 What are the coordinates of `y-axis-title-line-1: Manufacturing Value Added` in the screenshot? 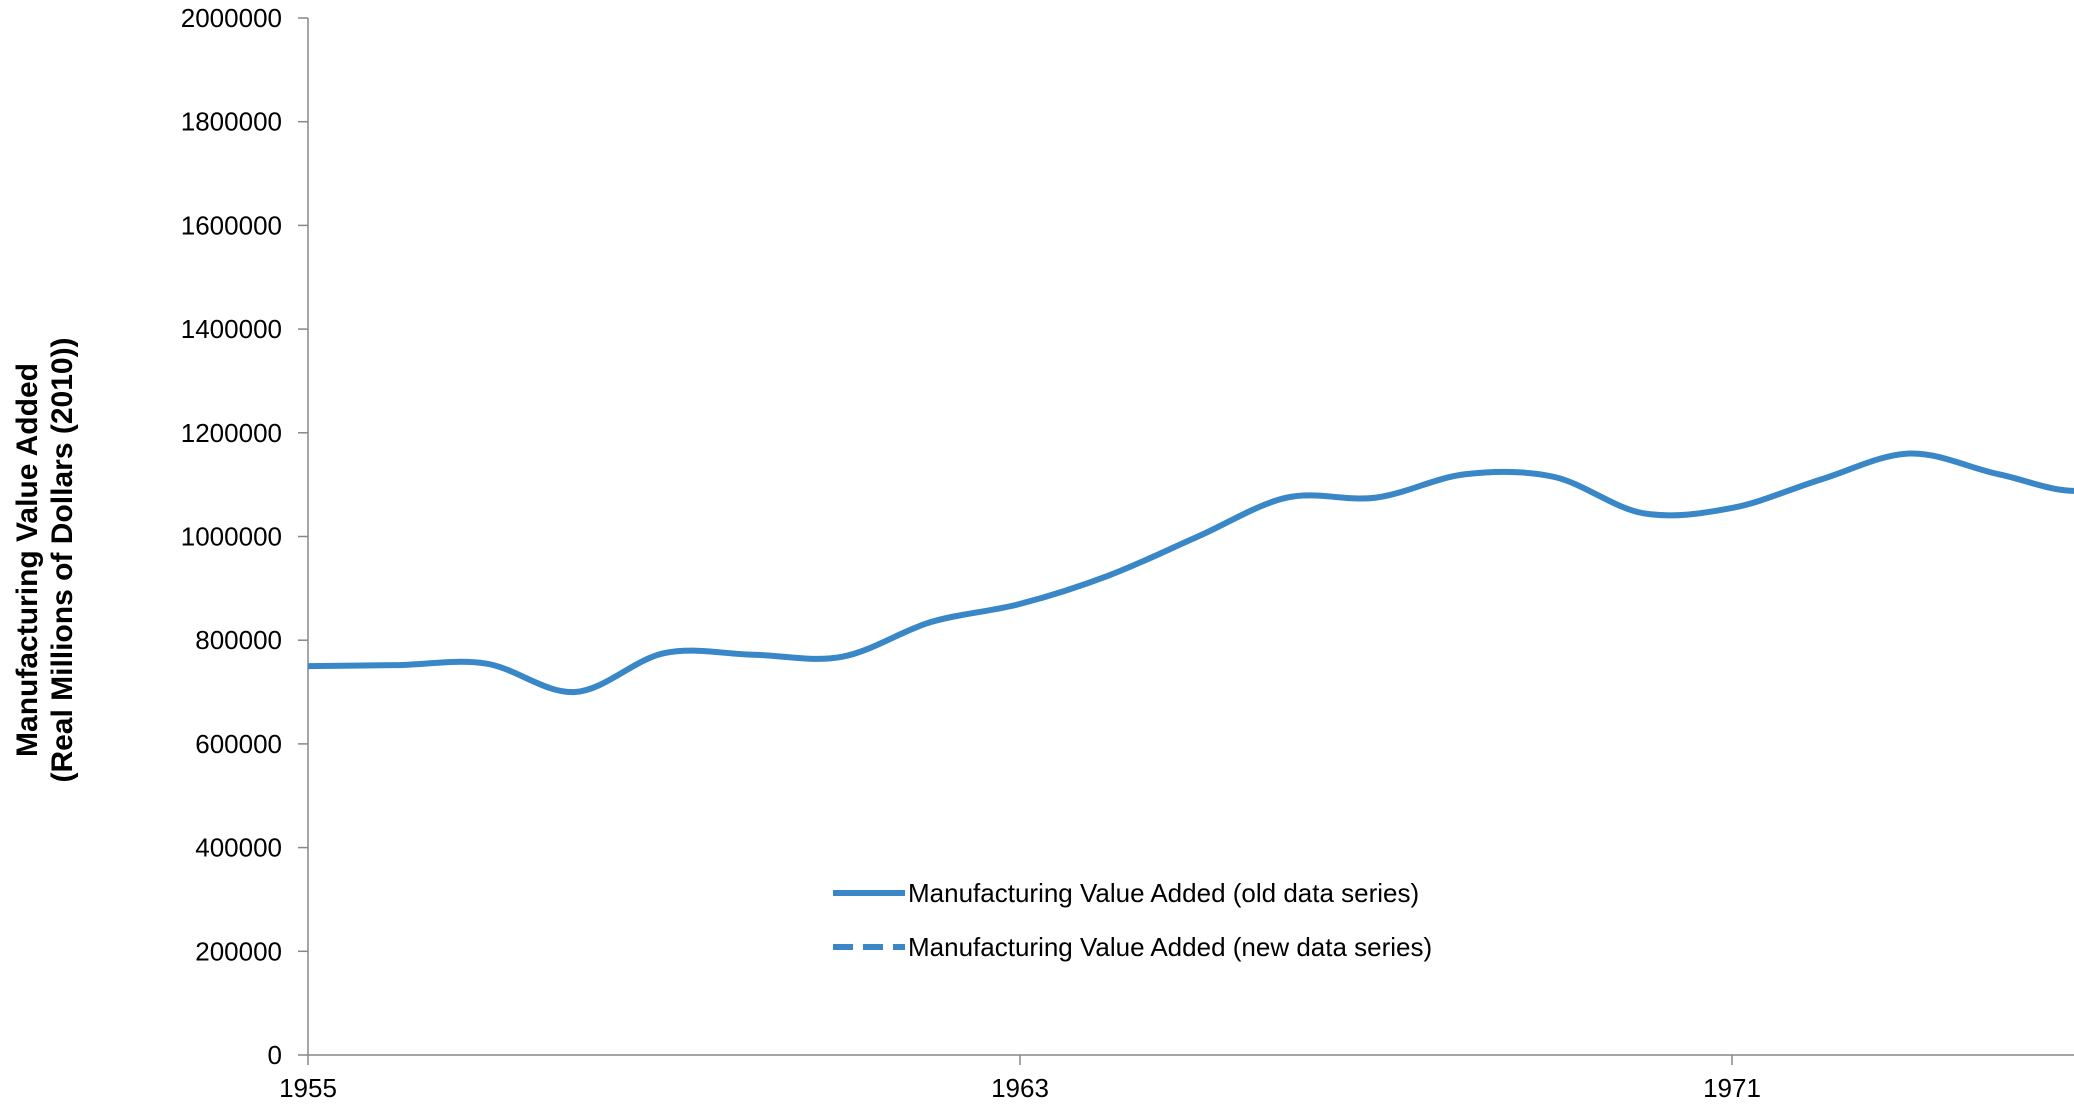 It's located at (27, 560).